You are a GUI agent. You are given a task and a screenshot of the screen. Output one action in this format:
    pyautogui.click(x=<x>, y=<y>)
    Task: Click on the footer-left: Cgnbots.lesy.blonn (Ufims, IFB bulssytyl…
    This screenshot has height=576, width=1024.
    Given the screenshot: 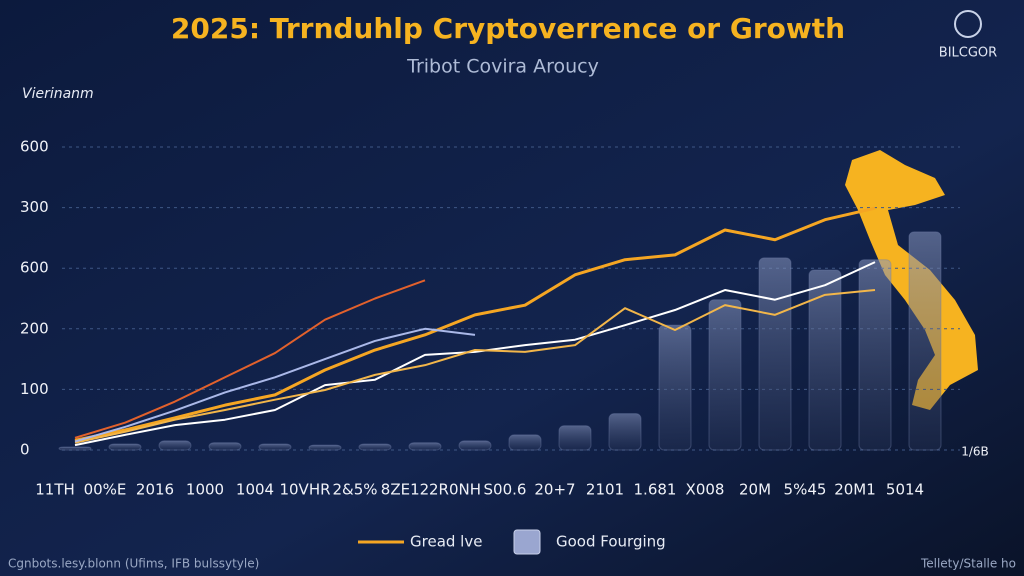 What is the action you would take?
    pyautogui.click(x=133, y=564)
    